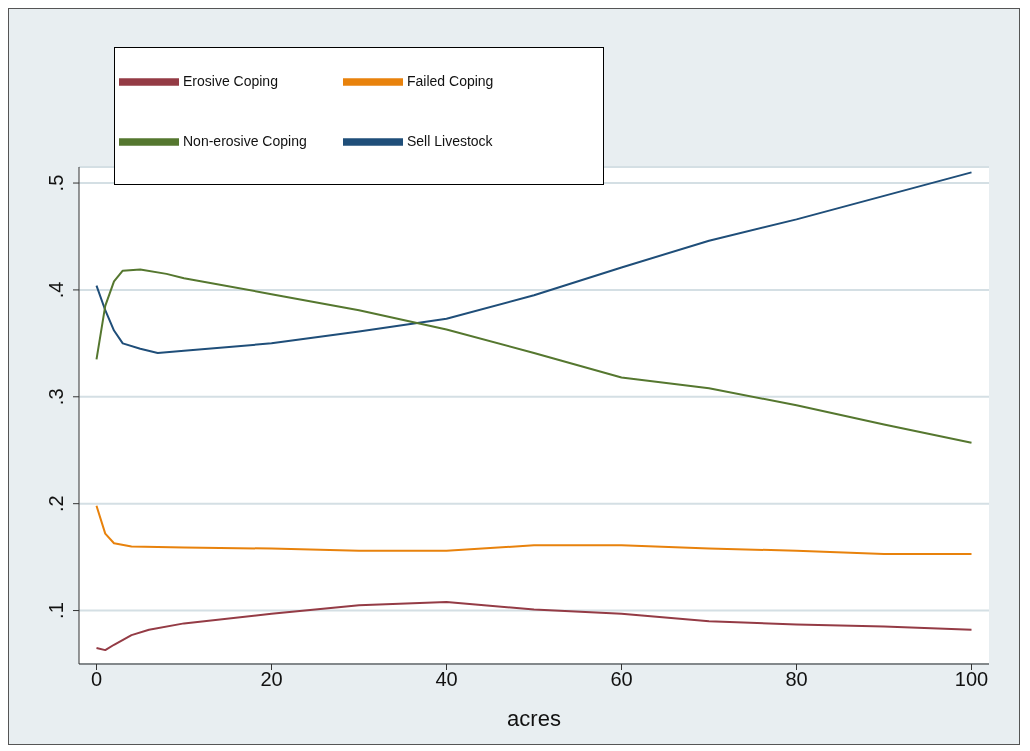 Image resolution: width=1030 pixels, height=751 pixels. What do you see at coordinates (56, 610) in the screenshot?
I see `y-tick-label: .1` at bounding box center [56, 610].